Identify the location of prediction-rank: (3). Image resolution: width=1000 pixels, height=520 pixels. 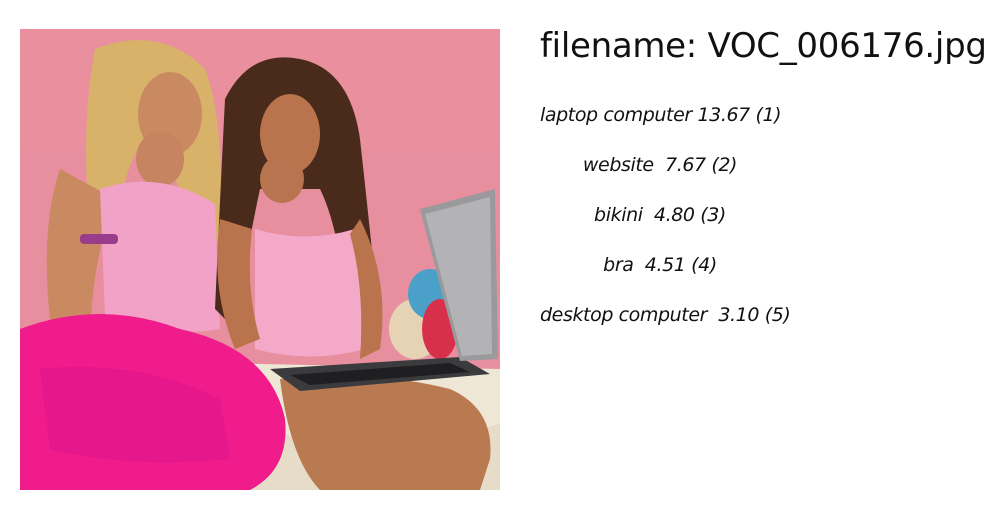
(713, 215).